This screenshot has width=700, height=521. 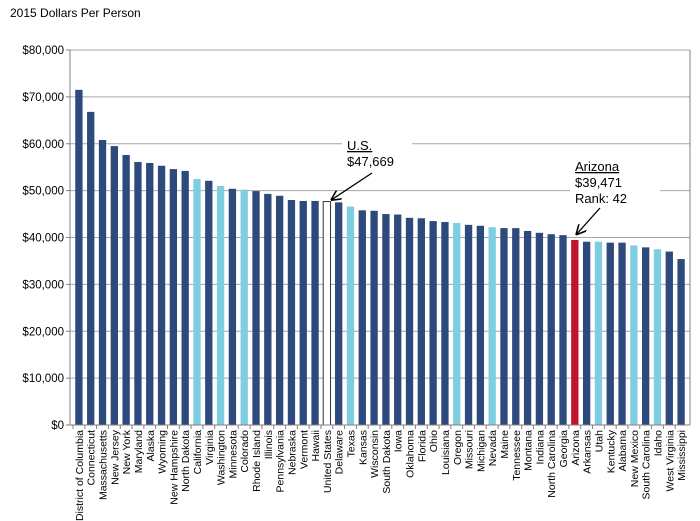 What do you see at coordinates (303, 312) in the screenshot?
I see `bar-vermont` at bounding box center [303, 312].